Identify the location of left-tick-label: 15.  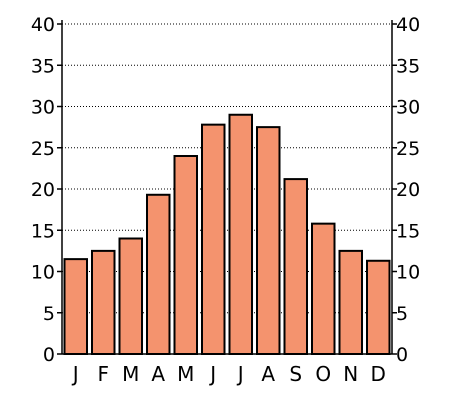
(43, 231).